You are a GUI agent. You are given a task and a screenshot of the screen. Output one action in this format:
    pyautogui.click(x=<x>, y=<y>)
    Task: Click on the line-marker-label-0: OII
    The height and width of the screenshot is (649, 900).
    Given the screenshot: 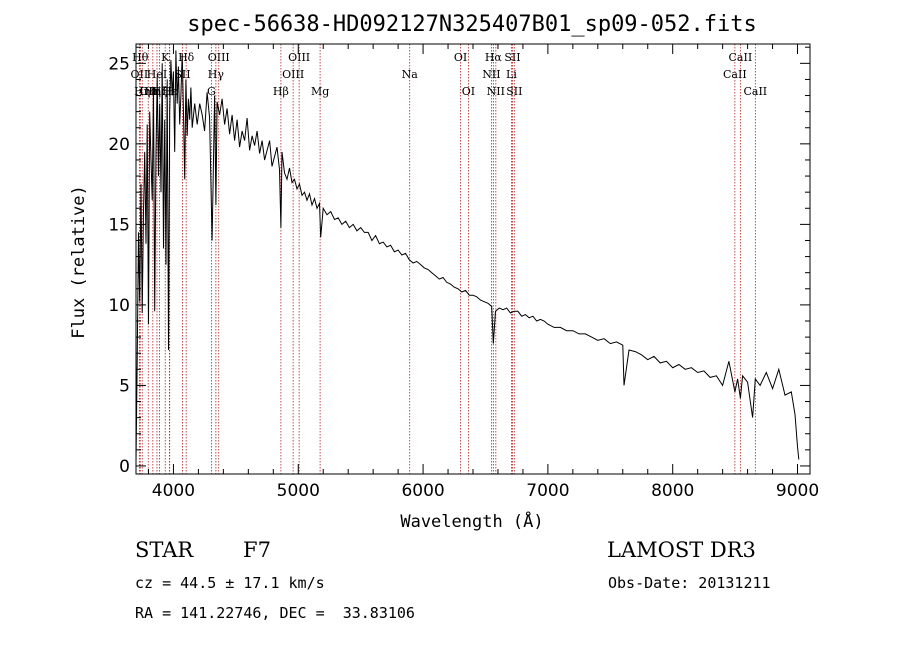 What is the action you would take?
    pyautogui.click(x=140, y=74)
    